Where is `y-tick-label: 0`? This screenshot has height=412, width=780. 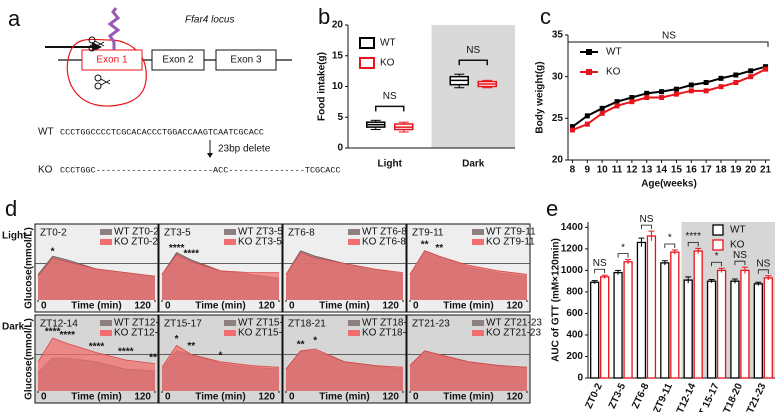
y-tick-label: 0 is located at coordinates (580, 378).